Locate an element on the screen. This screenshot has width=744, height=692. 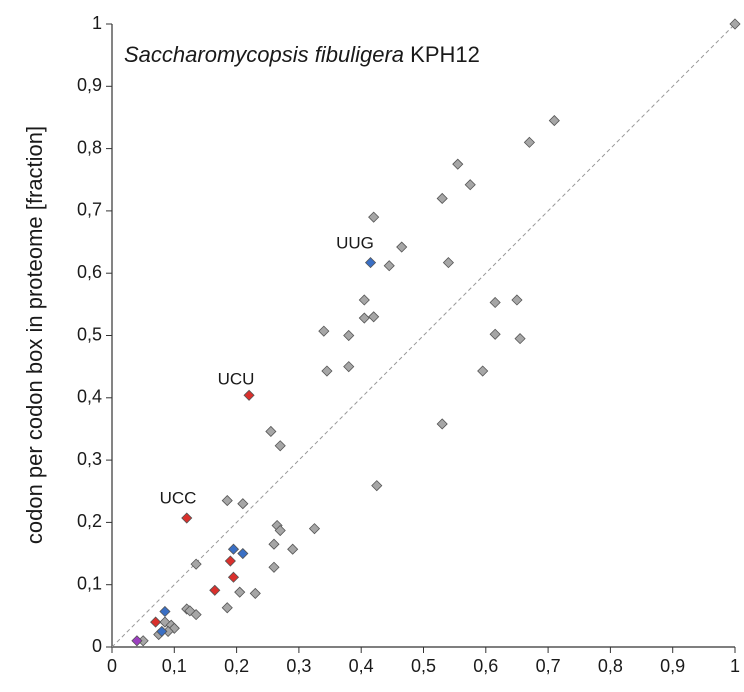
x-tick-label: 0,8 is located at coordinates (610, 666).